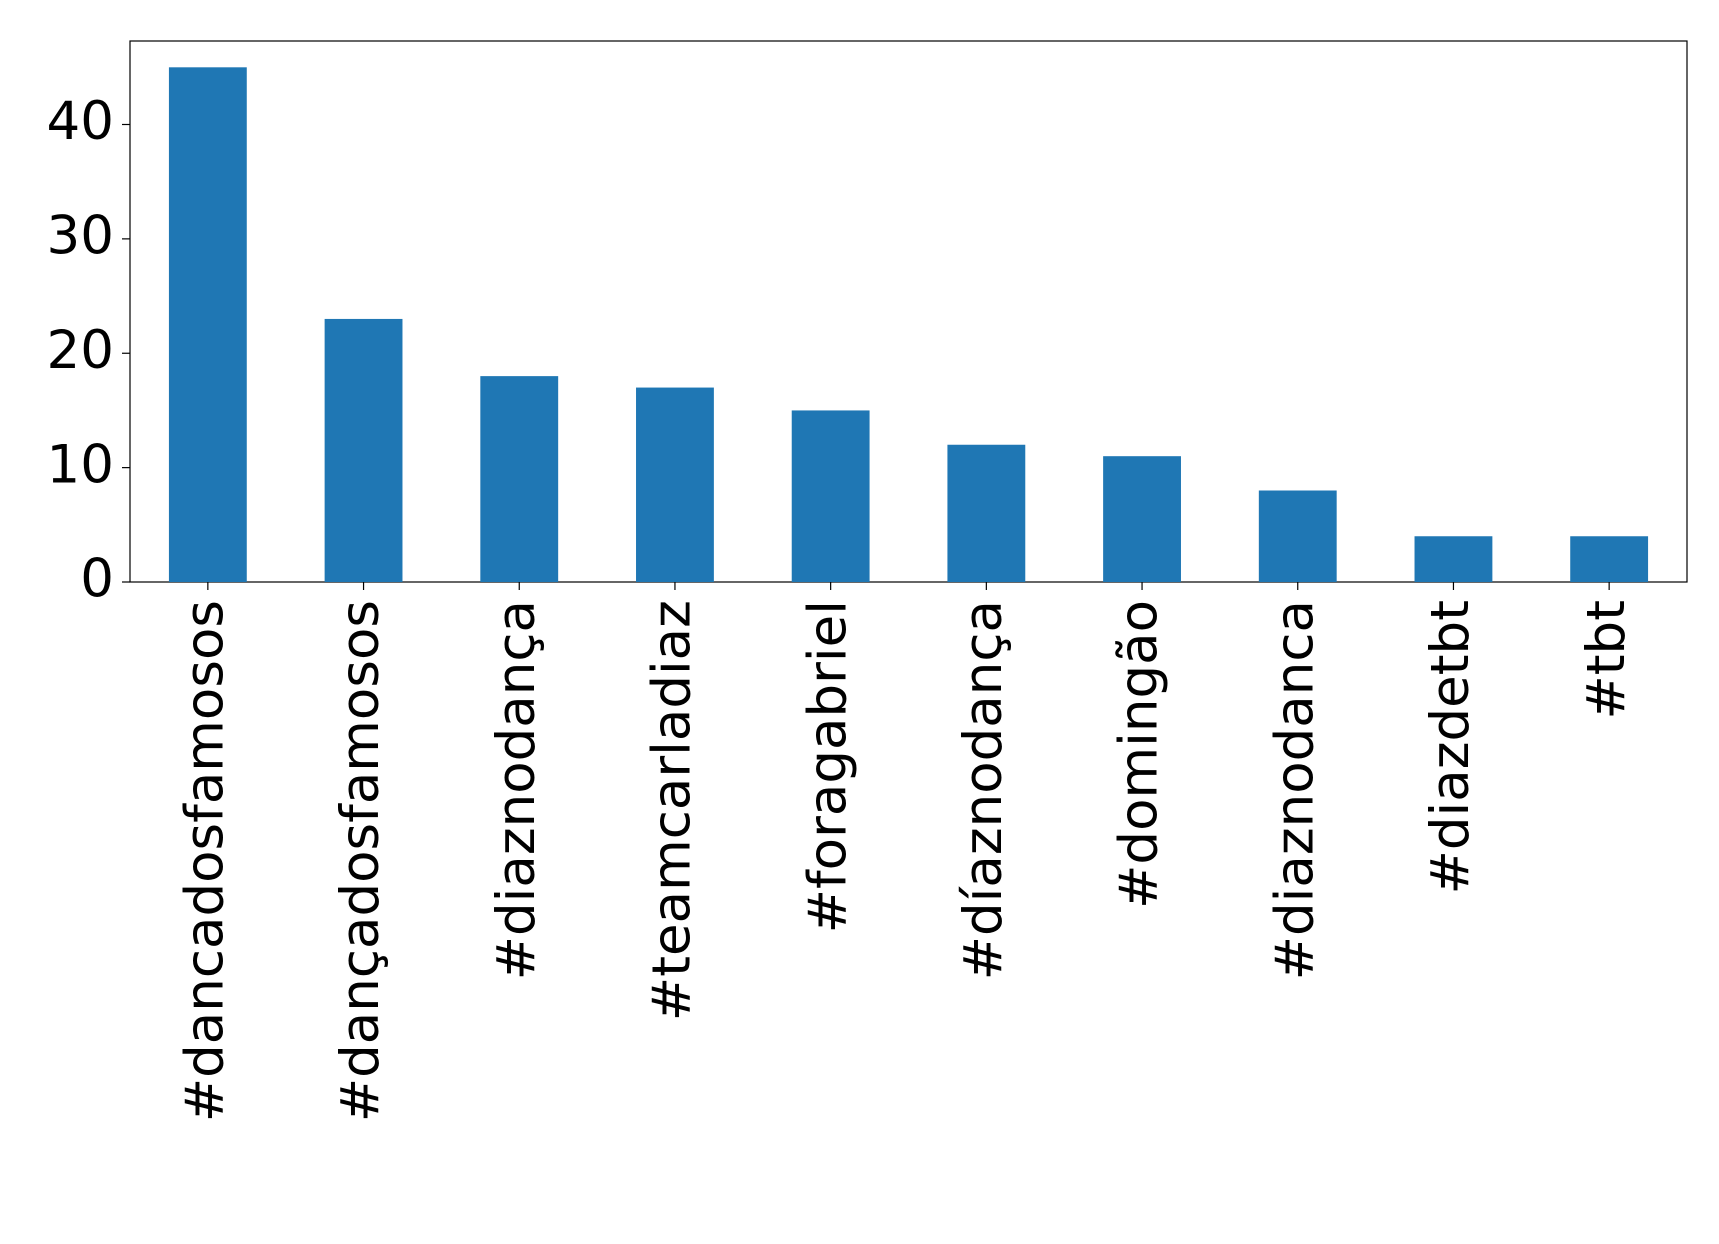 The width and height of the screenshot is (1719, 1244). What do you see at coordinates (204, 861) in the screenshot?
I see `x-tick-label: #dancadosfamosos` at bounding box center [204, 861].